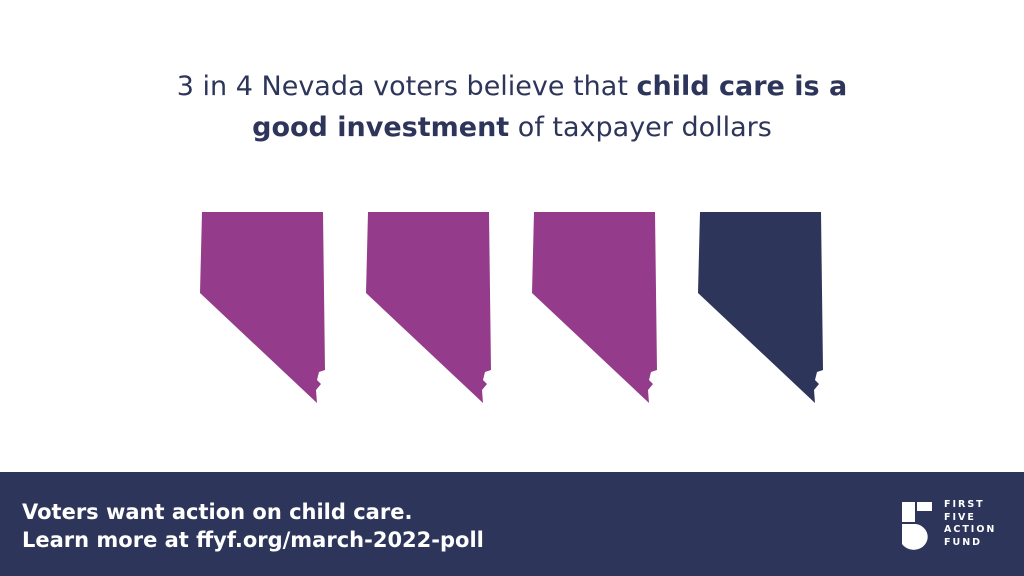  I want to click on footer-line: Learn more at ffyf.org/march-2022-poll, so click(253, 540).